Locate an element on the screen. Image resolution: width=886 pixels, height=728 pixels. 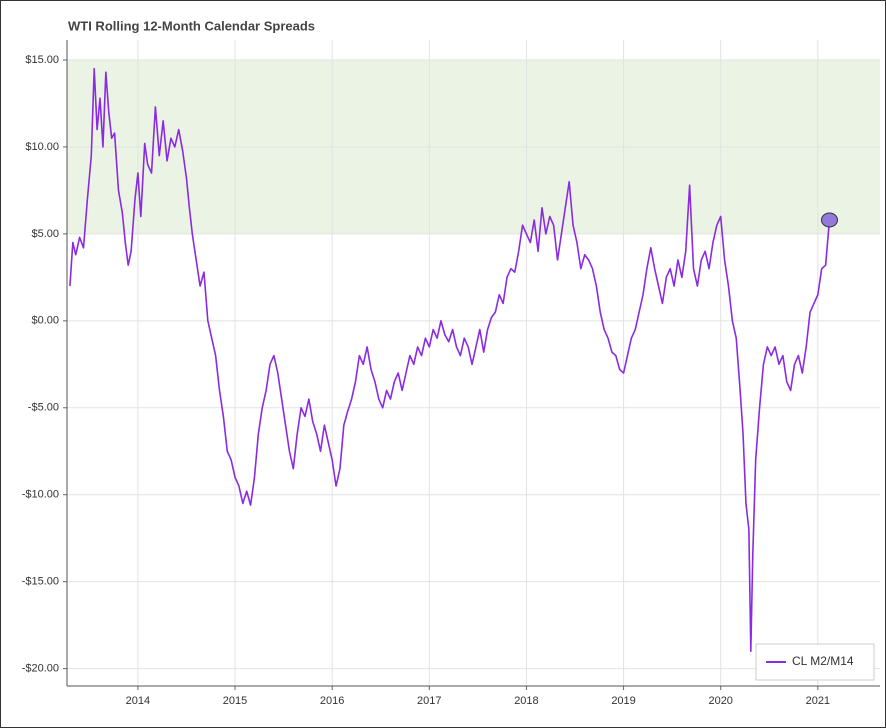
x-tick-label: 2021 is located at coordinates (818, 701).